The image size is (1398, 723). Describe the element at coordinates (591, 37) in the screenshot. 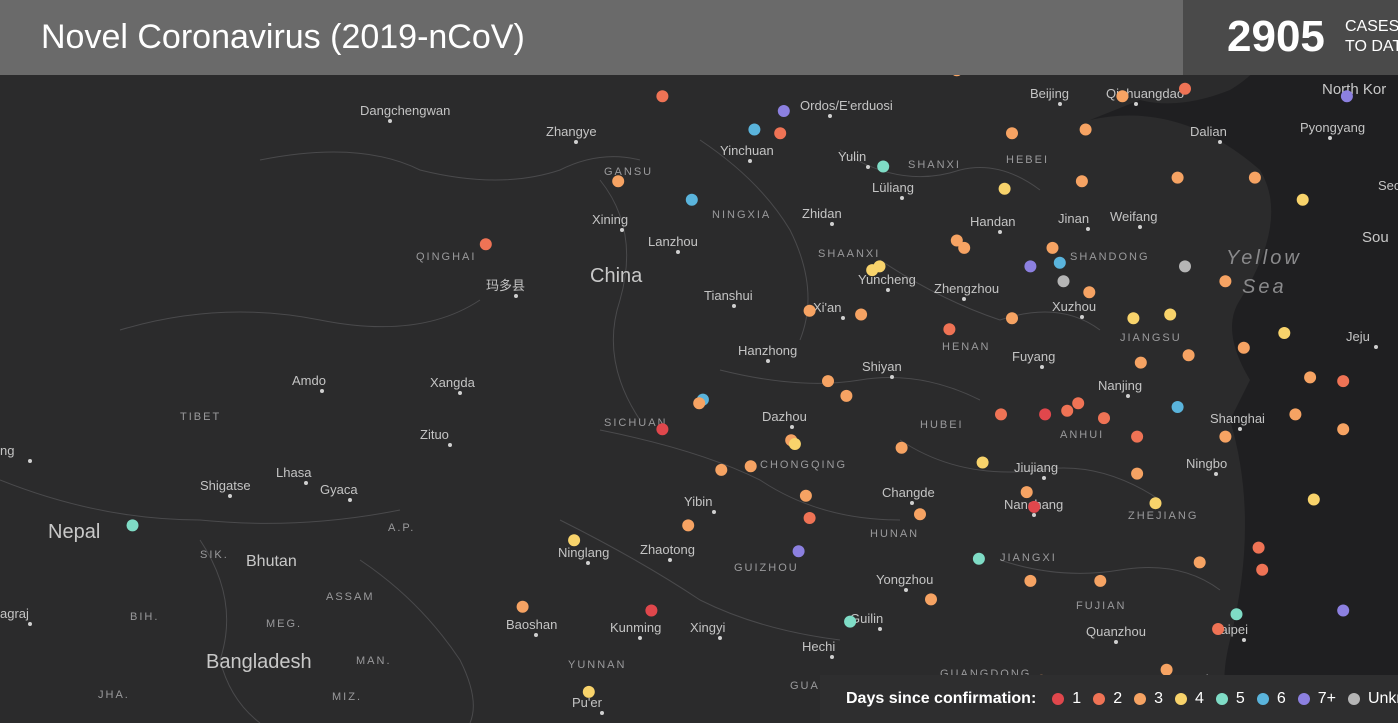

I see `header-bar: Novel Coronavirus (2019-nCoV)` at that location.